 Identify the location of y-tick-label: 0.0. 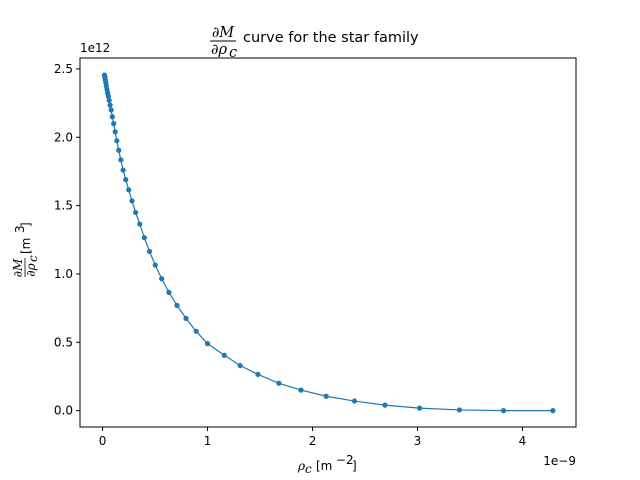
(63, 411).